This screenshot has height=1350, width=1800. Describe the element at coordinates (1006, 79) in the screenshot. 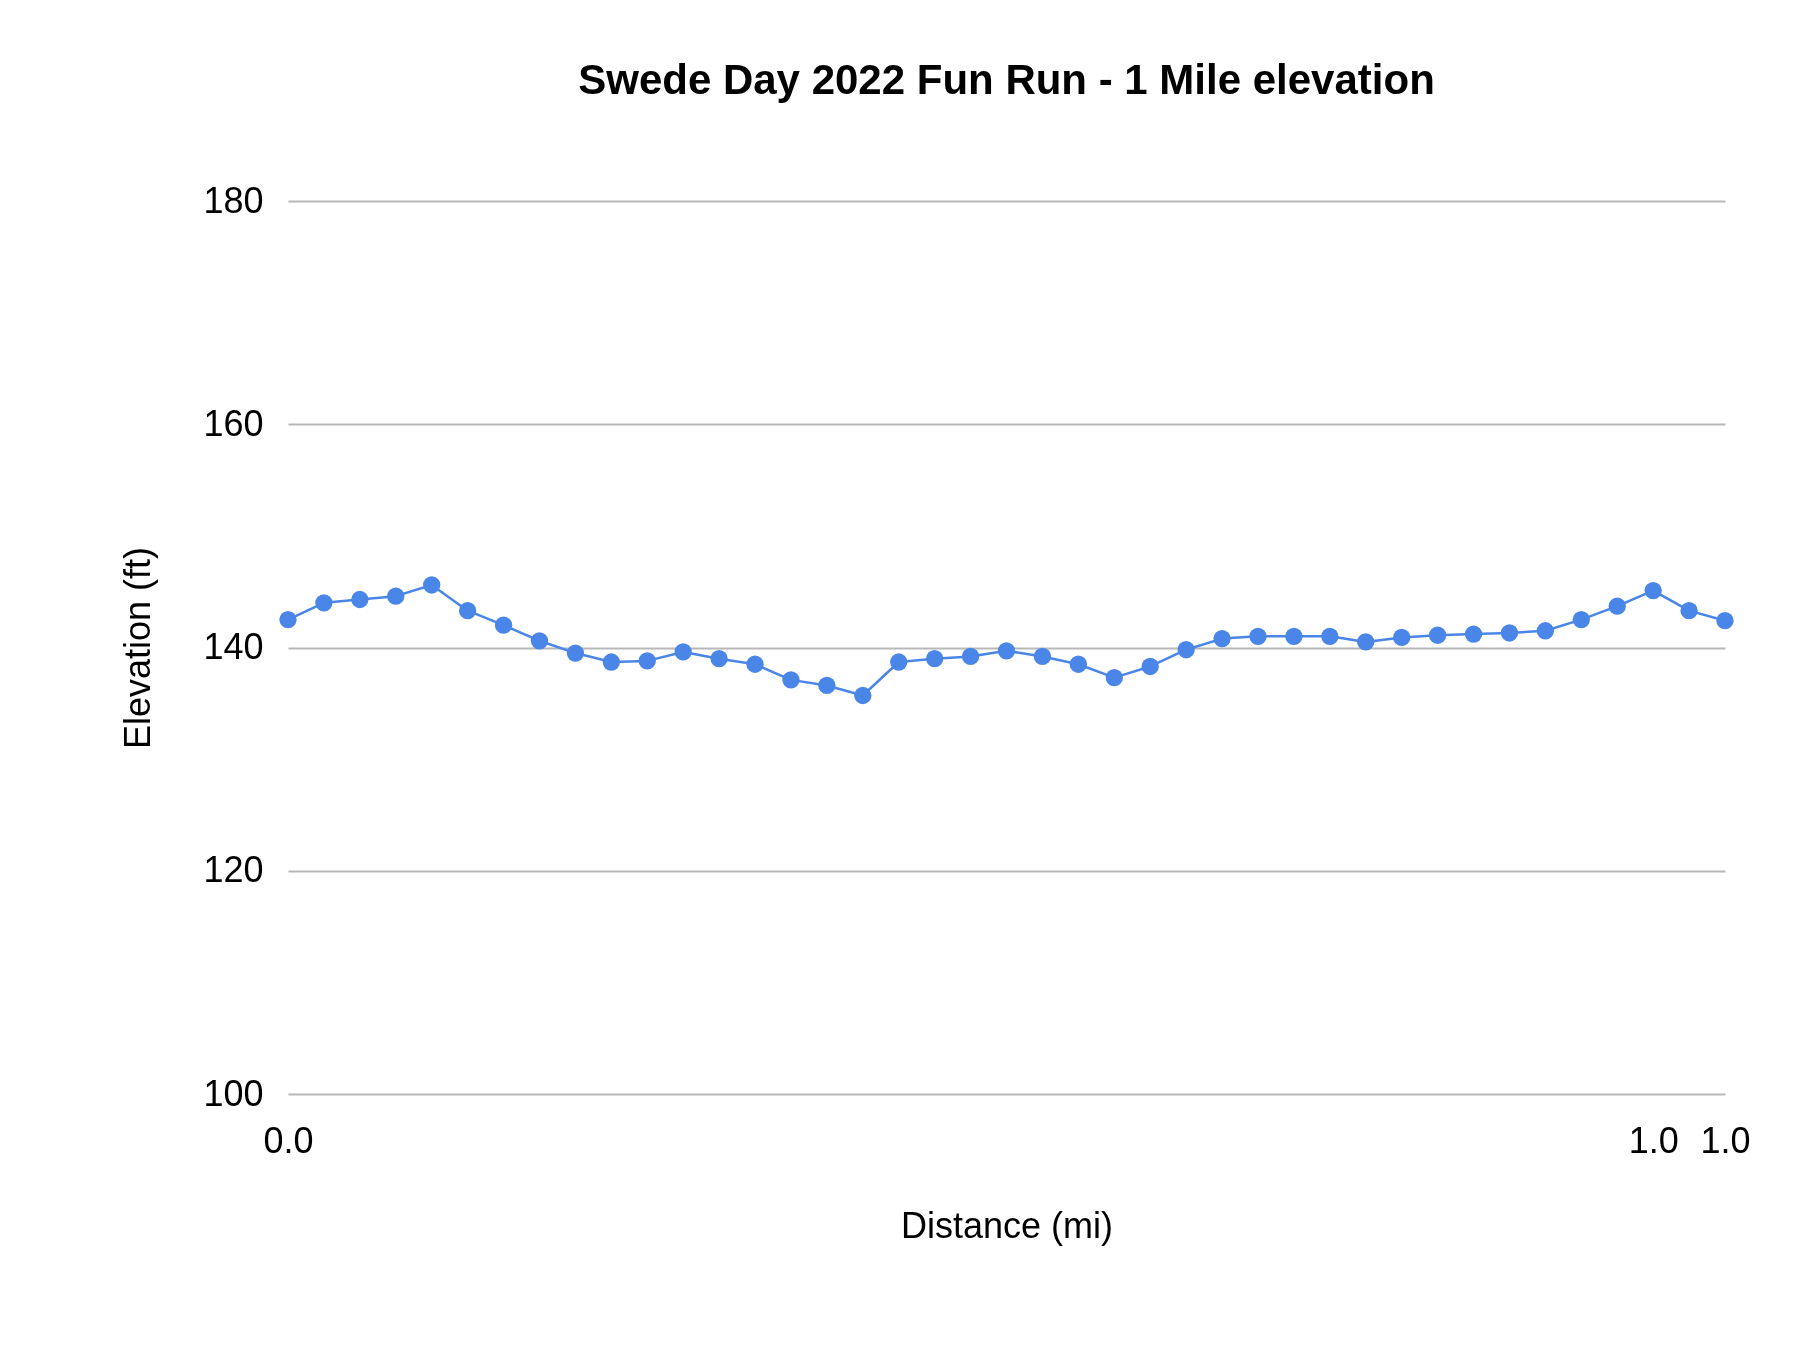

I see `chart-title: Swede Day 2022 Fun Run - 1 Mile elevation` at that location.